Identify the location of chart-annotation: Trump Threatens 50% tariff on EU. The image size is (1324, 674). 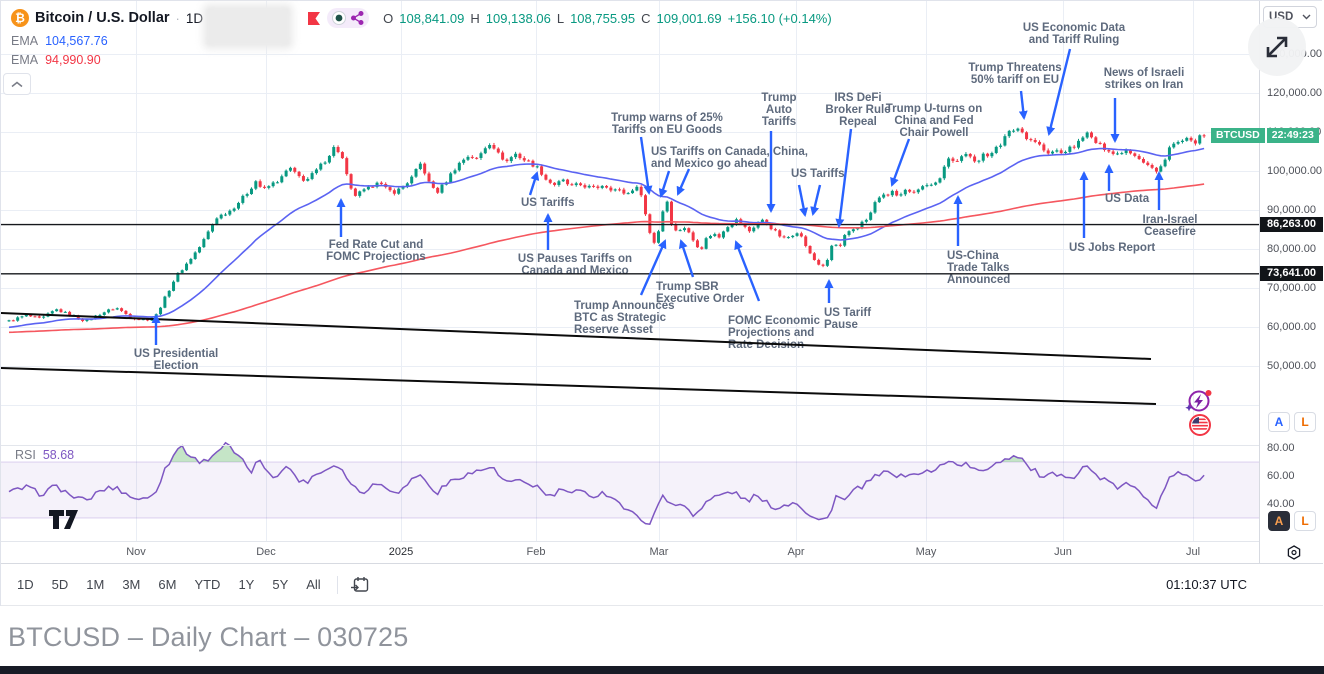
(1015, 74).